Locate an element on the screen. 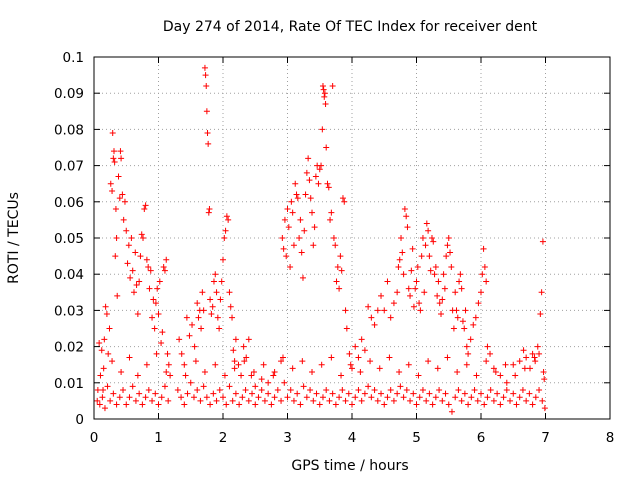  y-tick-label: 0.09 is located at coordinates (69, 94).